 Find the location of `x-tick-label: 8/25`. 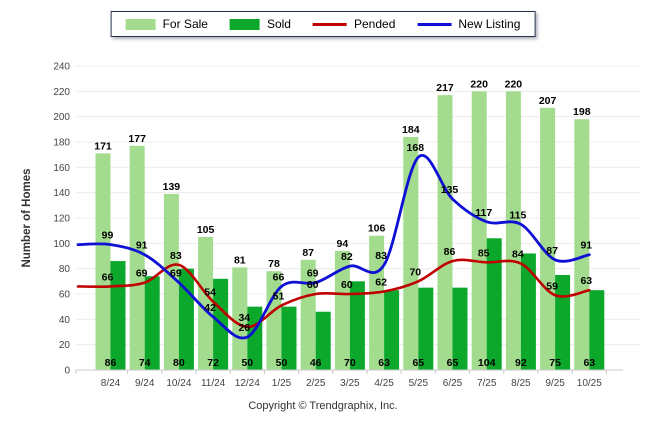

x-tick-label: 8/25 is located at coordinates (521, 383).